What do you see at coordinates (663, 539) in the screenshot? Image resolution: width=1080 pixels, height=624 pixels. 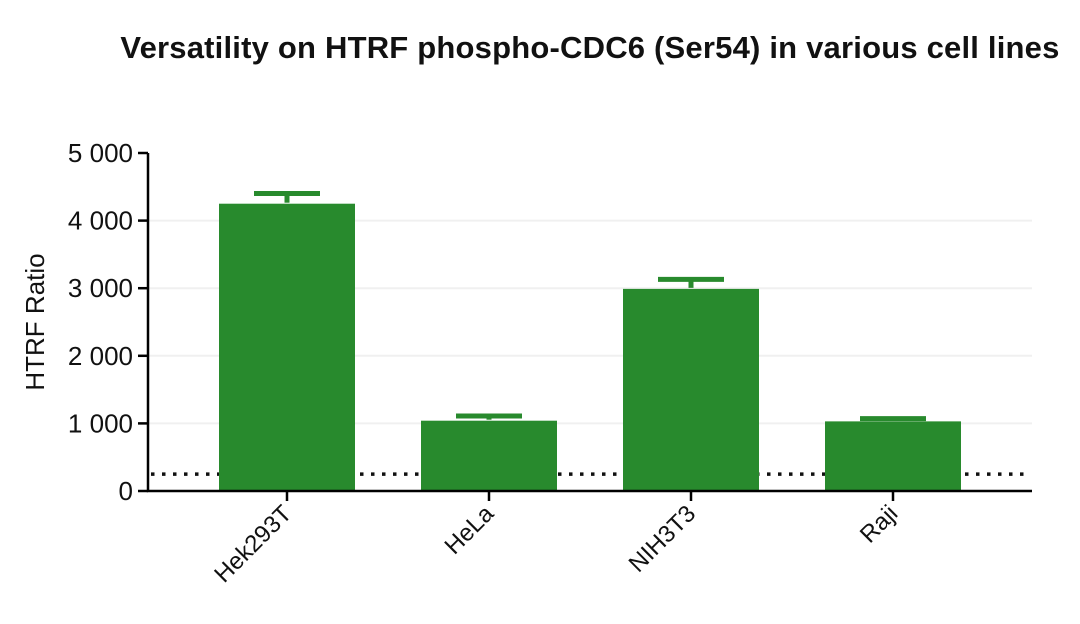 I see `x-tick-label: NIH3T3` at bounding box center [663, 539].